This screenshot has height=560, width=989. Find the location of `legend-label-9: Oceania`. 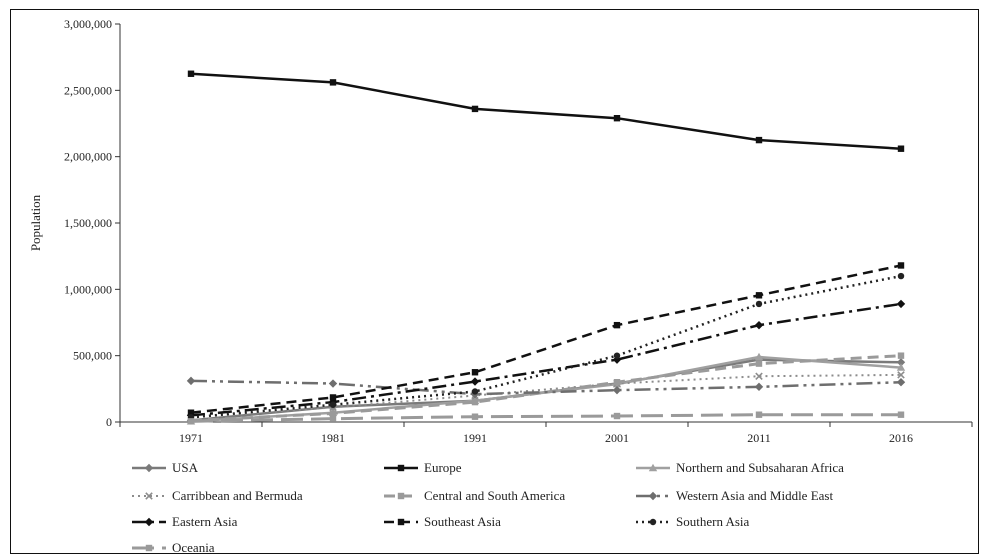

legend-label-9: Oceania is located at coordinates (193, 547).